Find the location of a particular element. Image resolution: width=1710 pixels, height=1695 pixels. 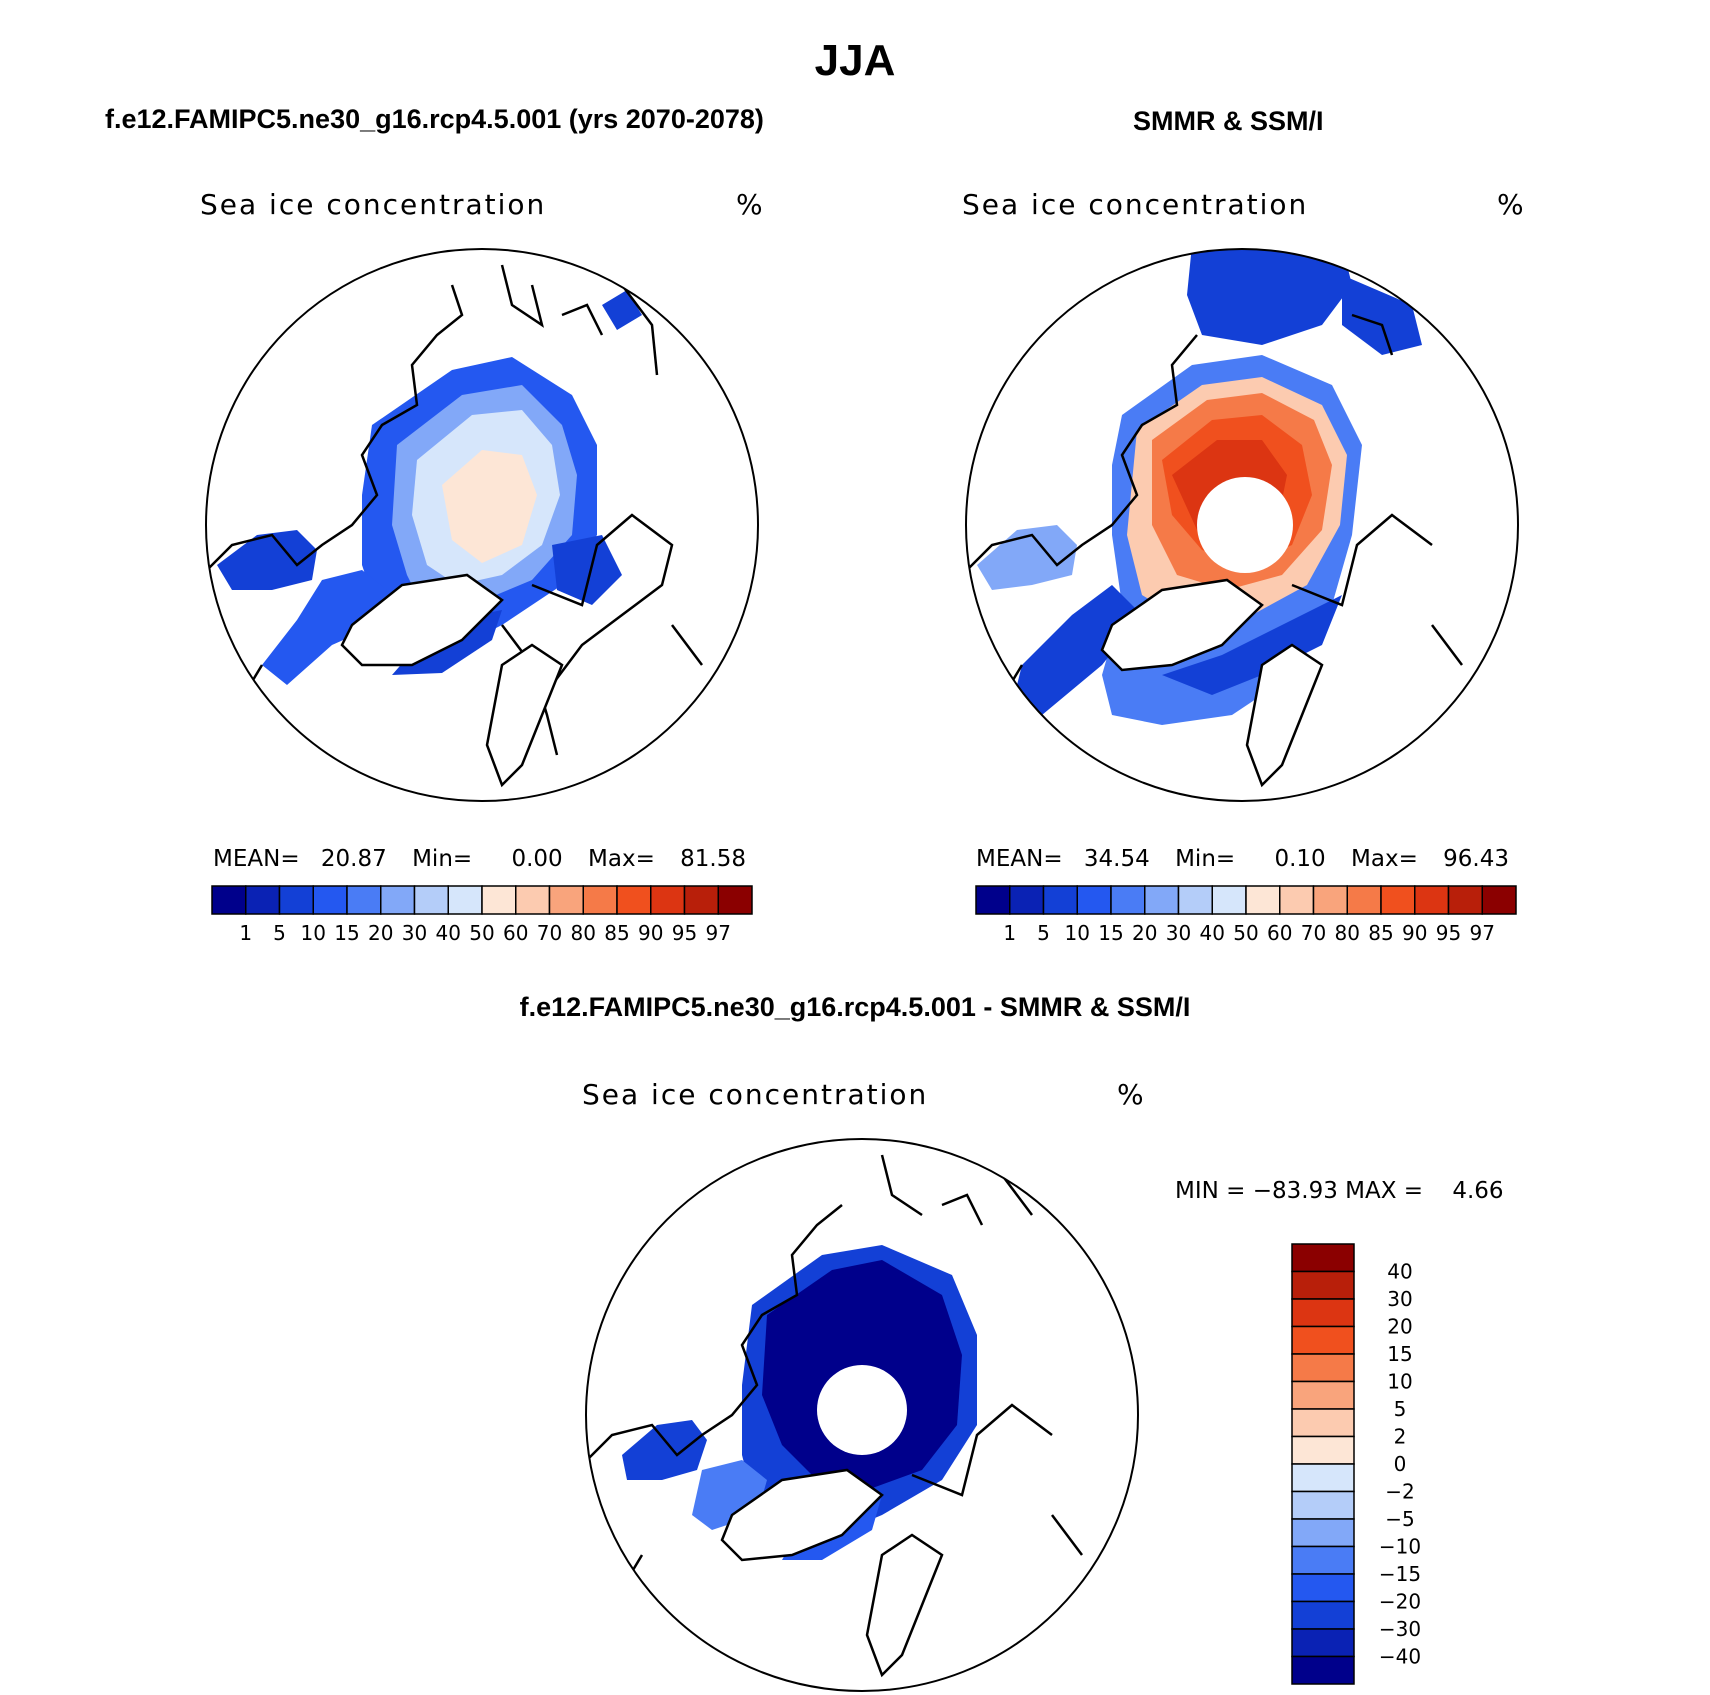

difference-colorbar-tick-label: 5 is located at coordinates (1400, 1409).